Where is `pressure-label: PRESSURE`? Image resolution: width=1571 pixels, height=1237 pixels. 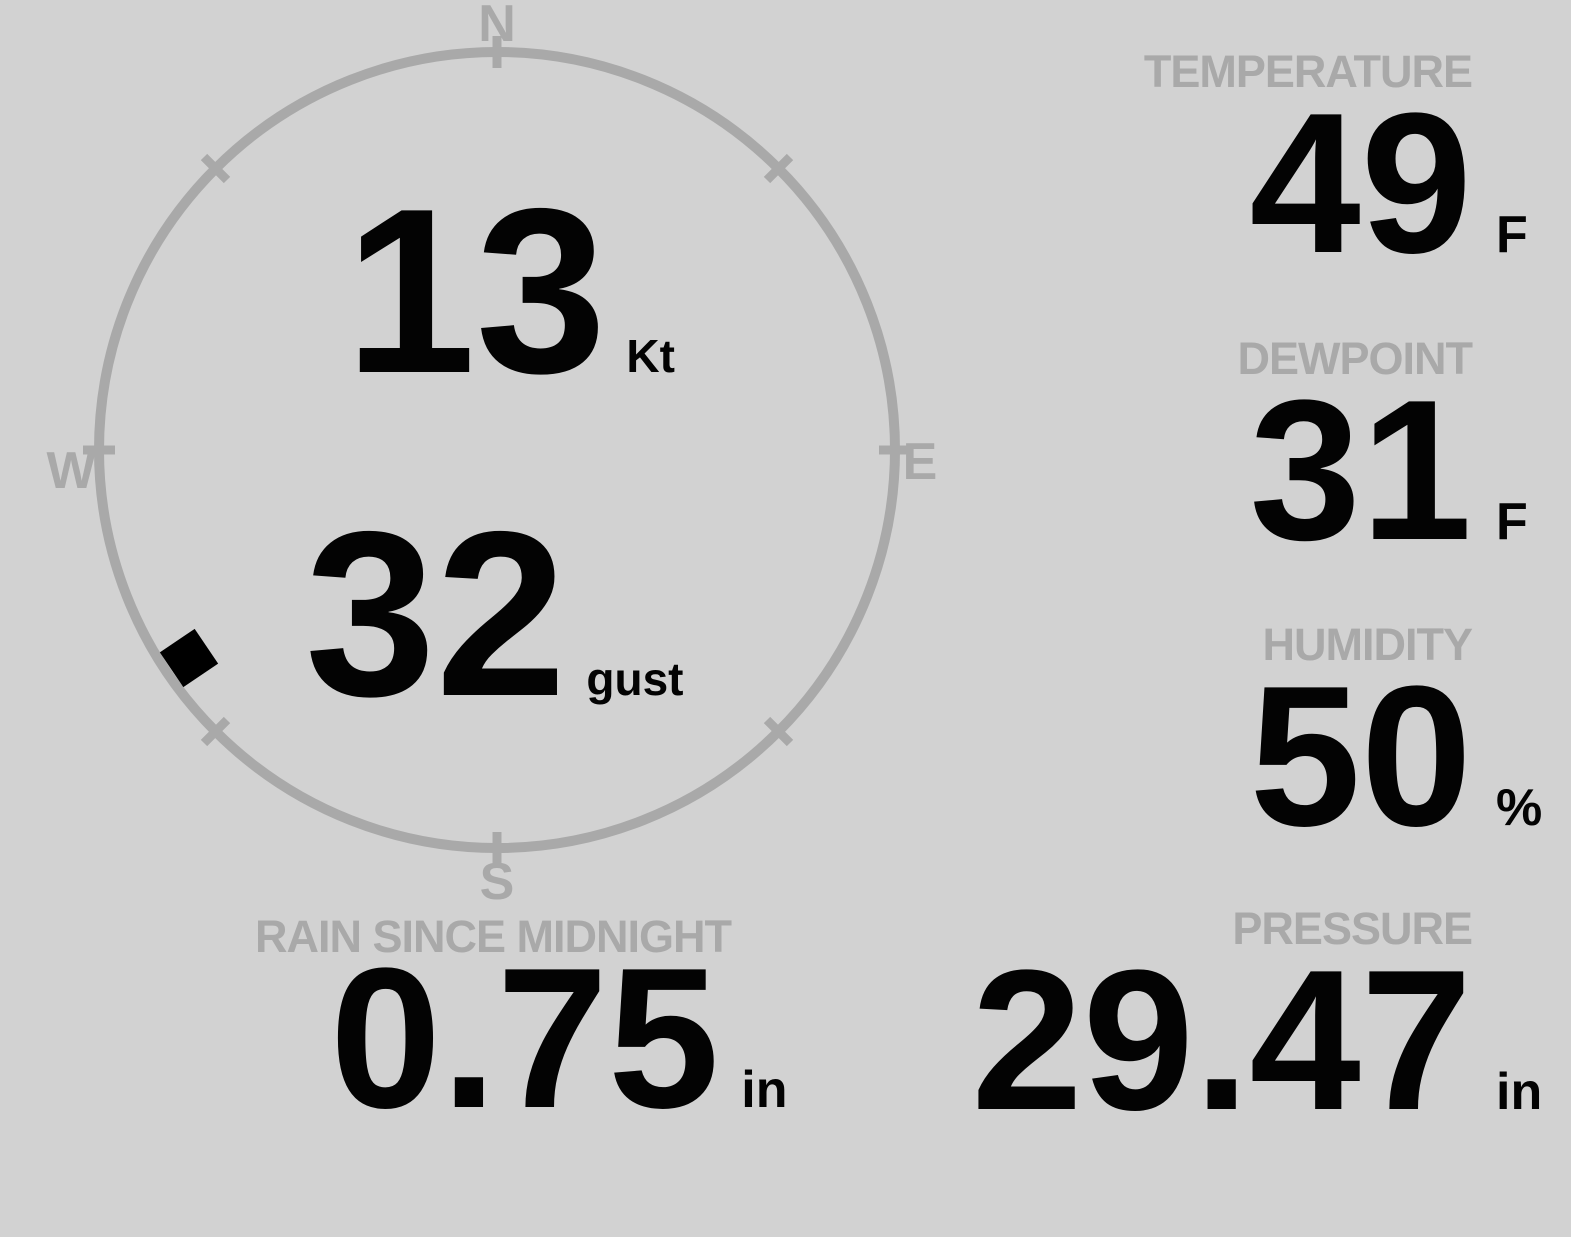 pressure-label: PRESSURE is located at coordinates (1352, 928).